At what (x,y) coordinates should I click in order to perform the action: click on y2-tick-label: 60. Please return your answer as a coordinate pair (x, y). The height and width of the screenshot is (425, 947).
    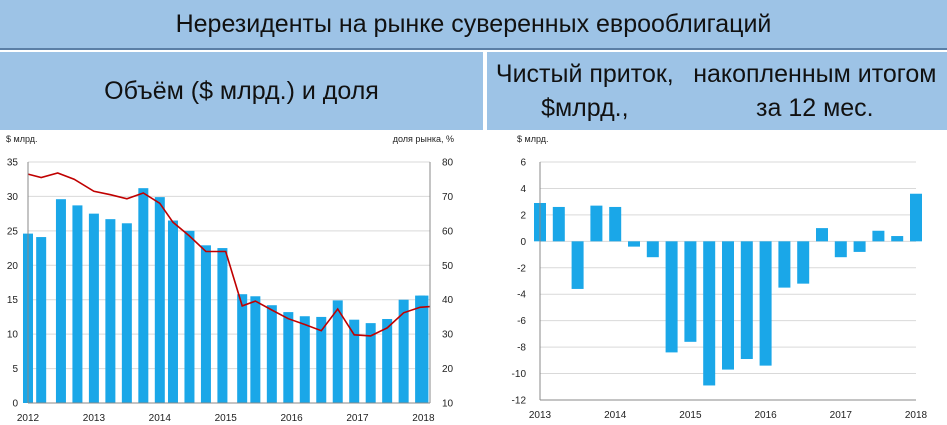
    Looking at the image, I should click on (448, 231).